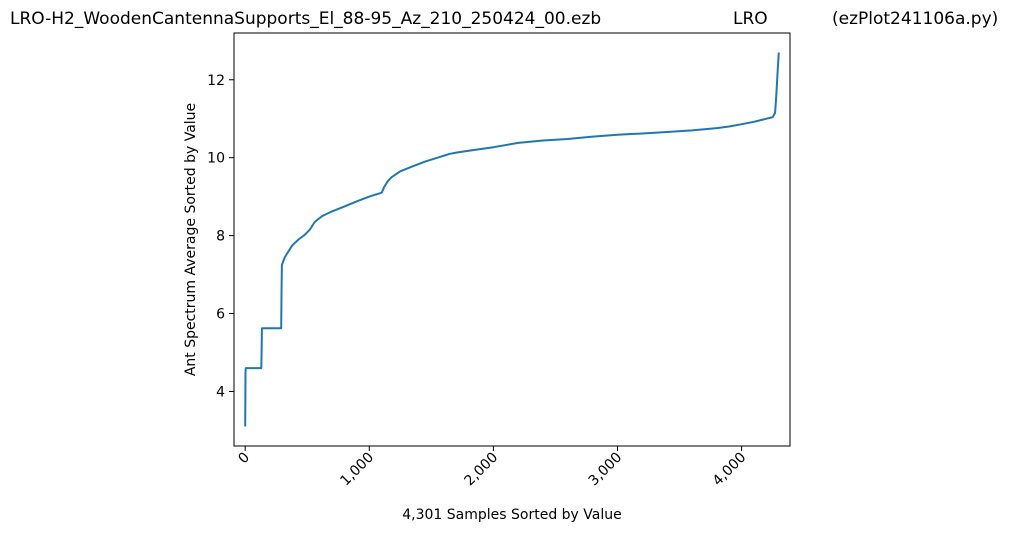  I want to click on y-tick-label: 4, so click(220, 392).